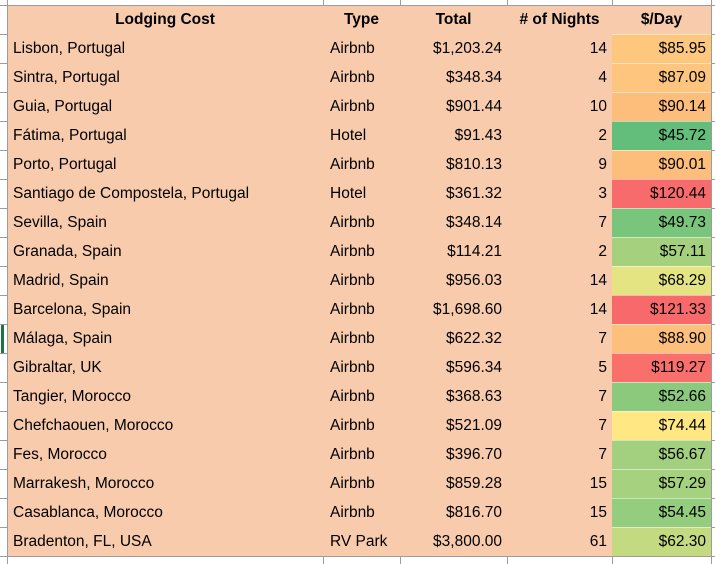 The width and height of the screenshot is (715, 564). I want to click on cell-per_day: $88.90, so click(661, 338).